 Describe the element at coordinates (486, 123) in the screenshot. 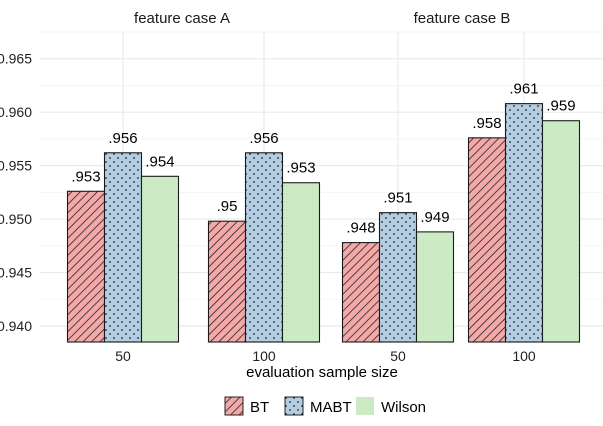

I see `data-label: .958` at that location.